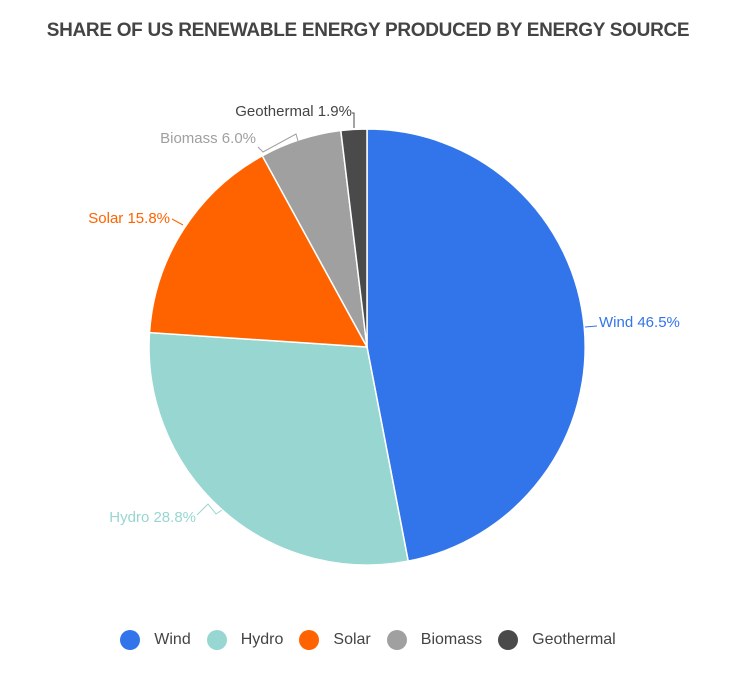 This screenshot has width=736, height=676. Describe the element at coordinates (208, 138) in the screenshot. I see `label-biomass: Biomass 6.0%` at that location.